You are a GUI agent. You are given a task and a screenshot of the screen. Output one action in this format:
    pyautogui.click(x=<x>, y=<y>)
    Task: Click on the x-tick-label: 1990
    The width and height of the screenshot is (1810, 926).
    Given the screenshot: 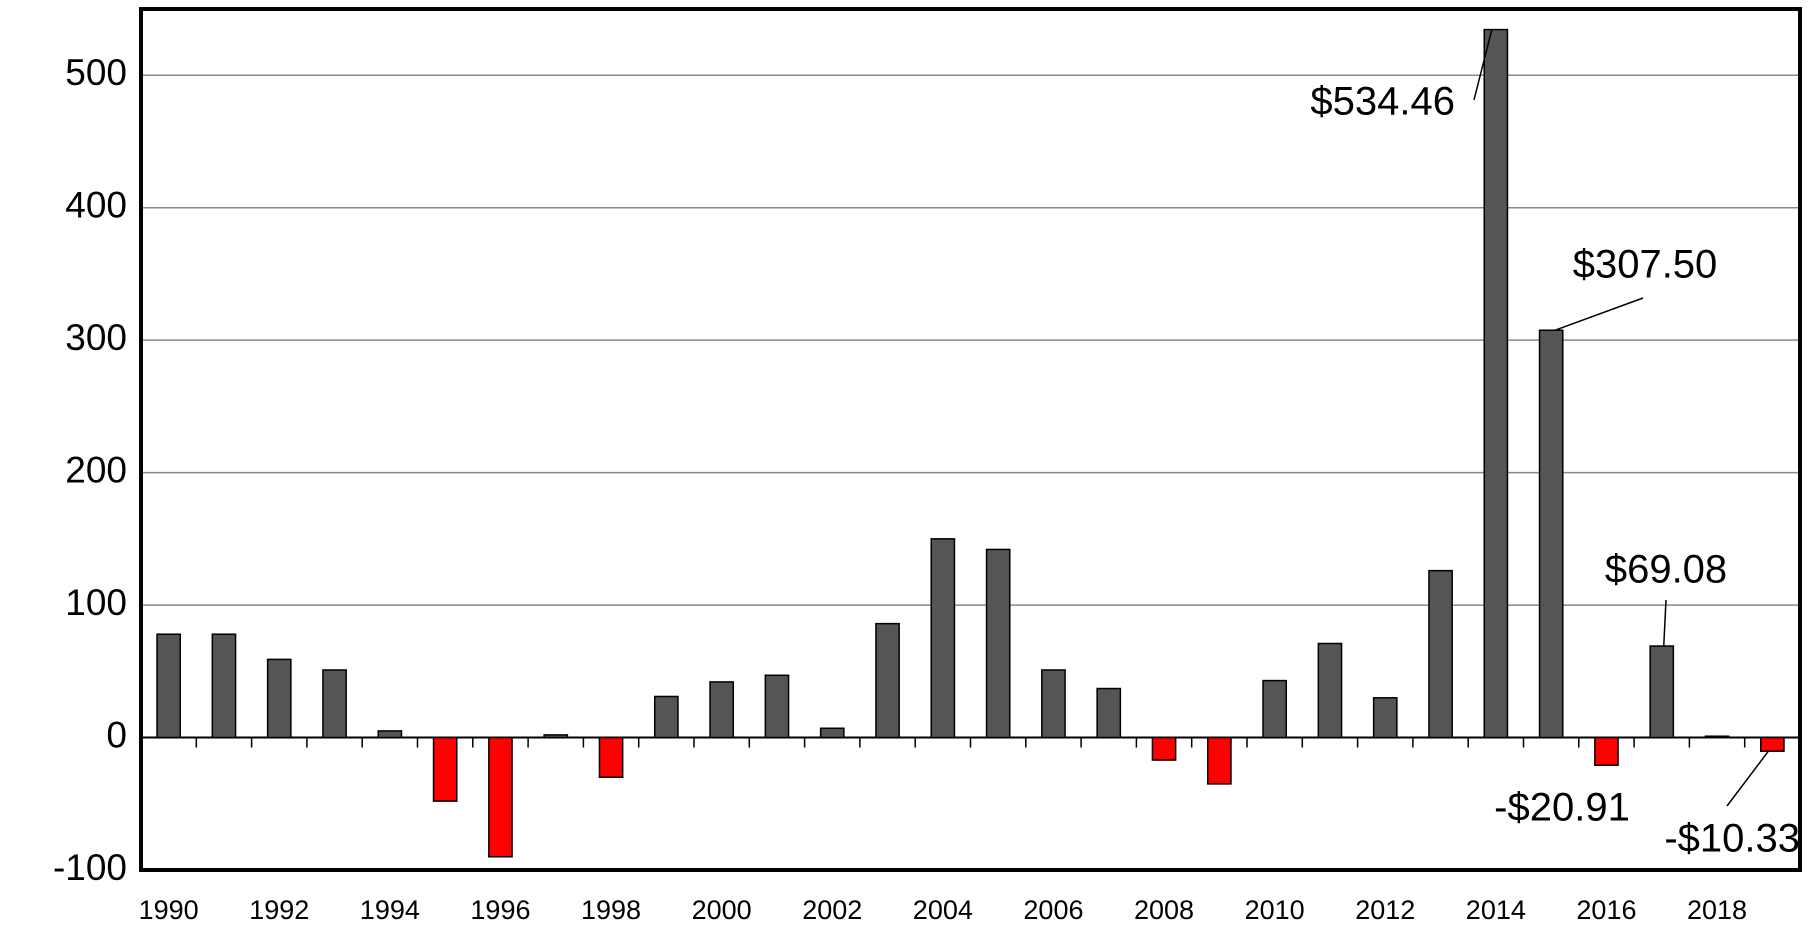 What is the action you would take?
    pyautogui.click(x=169, y=910)
    